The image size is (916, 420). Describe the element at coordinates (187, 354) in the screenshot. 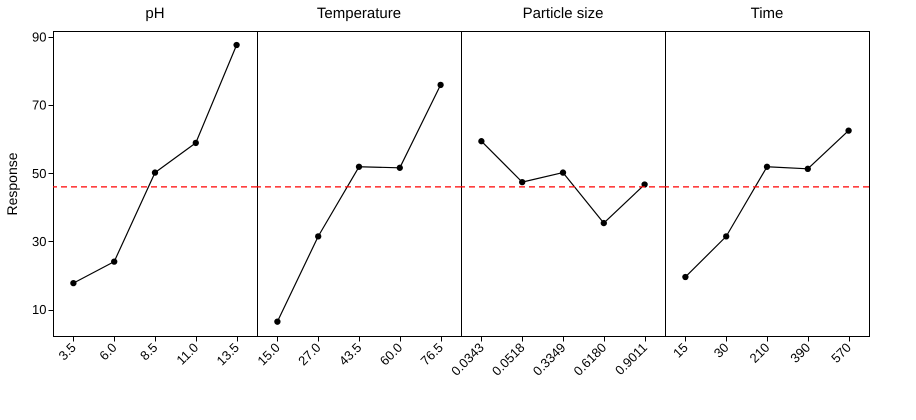

I see `x-tick-label: 11.0` at that location.